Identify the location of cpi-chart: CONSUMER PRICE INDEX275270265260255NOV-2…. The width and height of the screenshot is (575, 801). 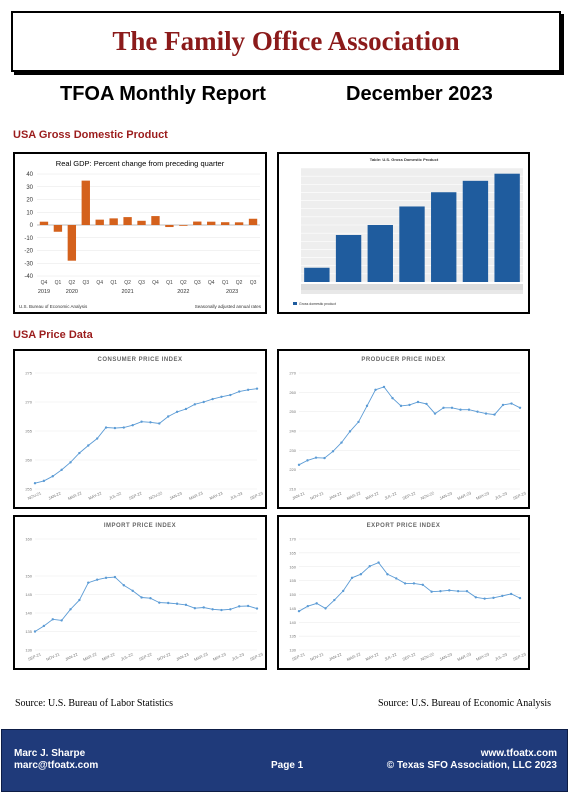
(144, 429).